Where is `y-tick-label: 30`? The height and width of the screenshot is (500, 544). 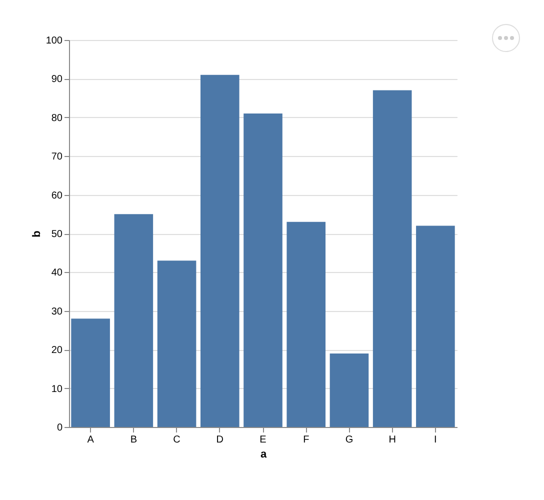
y-tick-label: 30 is located at coordinates (57, 312).